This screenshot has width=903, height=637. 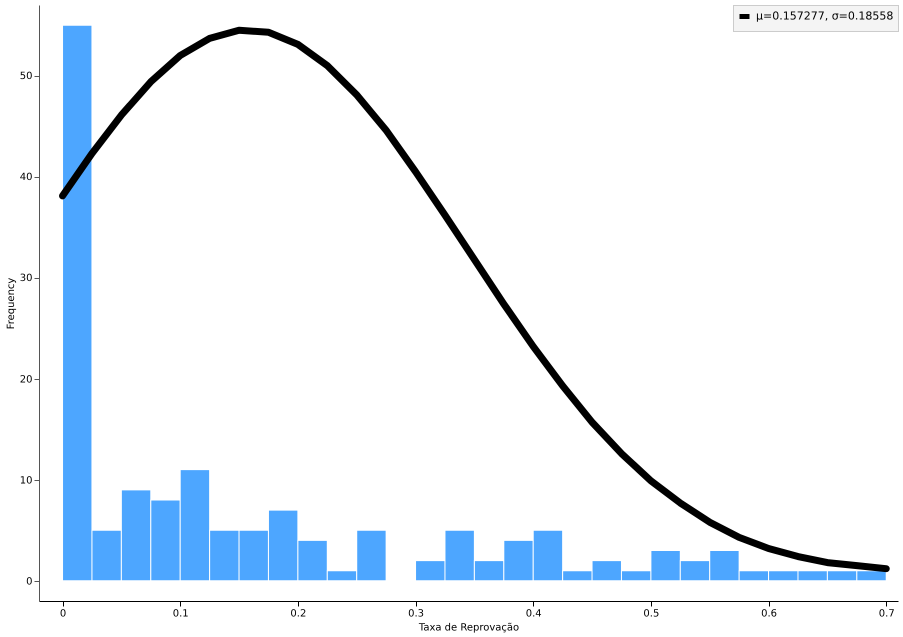 I want to click on x-tick-label: 0, so click(x=63, y=614).